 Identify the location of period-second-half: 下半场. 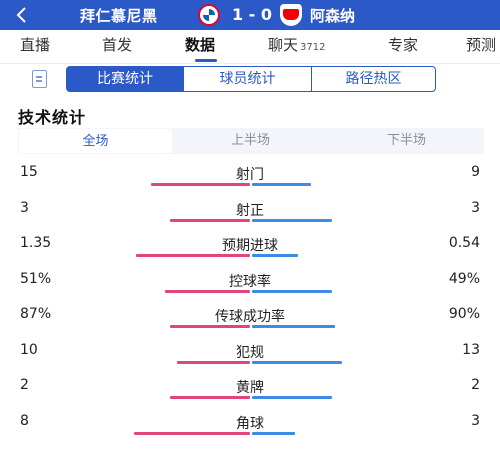
(406, 140).